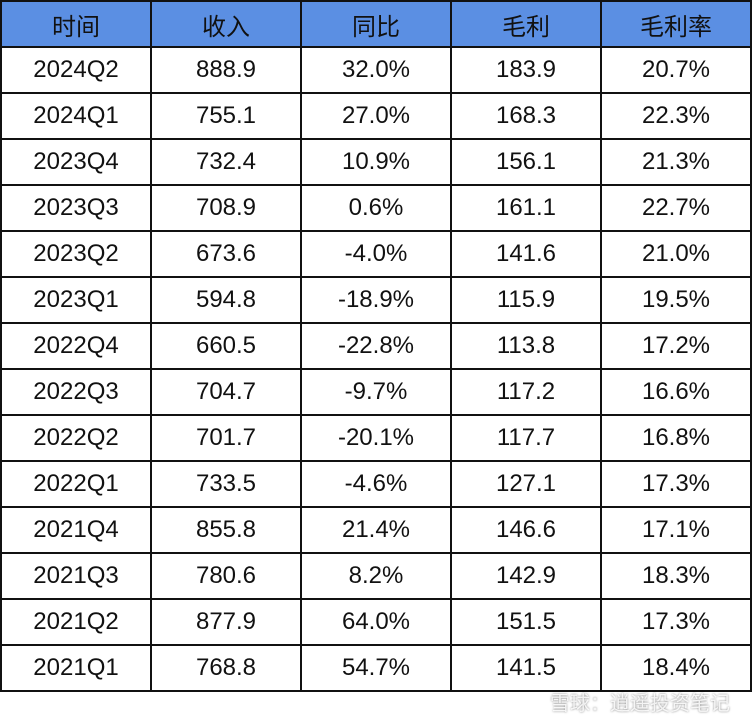 The width and height of the screenshot is (752, 722). I want to click on table-cell: 701.7, so click(226, 438).